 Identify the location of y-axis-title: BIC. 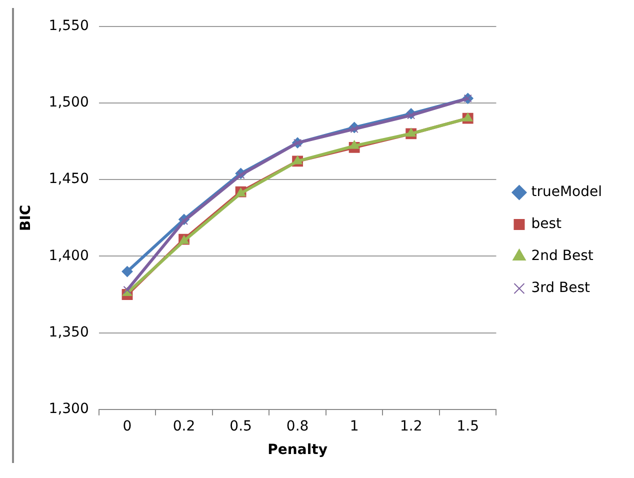
(26, 217).